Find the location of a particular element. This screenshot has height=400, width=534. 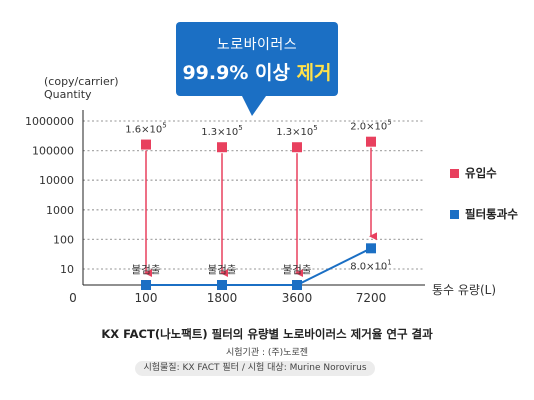

y-tick-label: 100000 is located at coordinates (53, 151).